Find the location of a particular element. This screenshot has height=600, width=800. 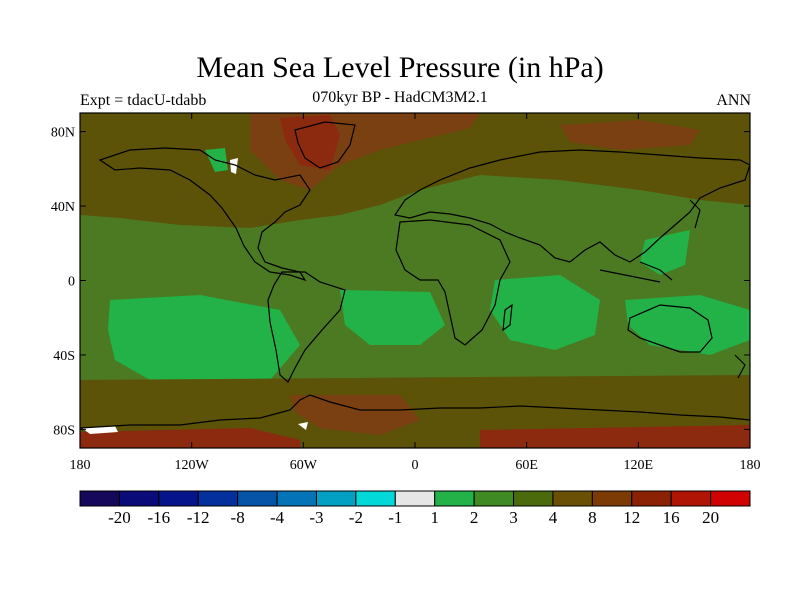

colorbar-label: 12 is located at coordinates (631, 517).